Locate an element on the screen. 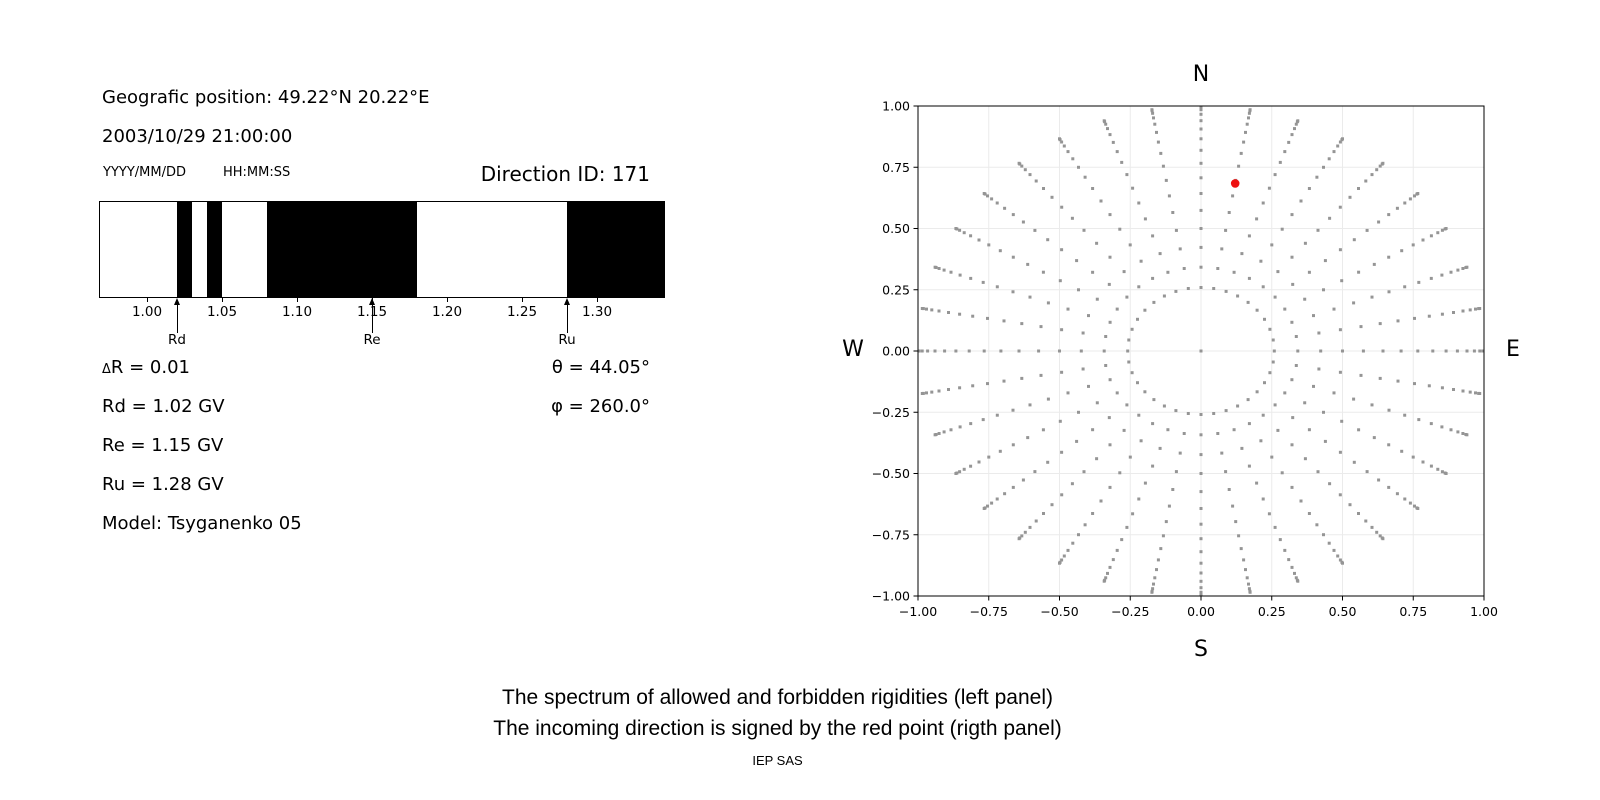 The height and width of the screenshot is (800, 1600). x-axis-tick-label: 0.25 is located at coordinates (1272, 611).